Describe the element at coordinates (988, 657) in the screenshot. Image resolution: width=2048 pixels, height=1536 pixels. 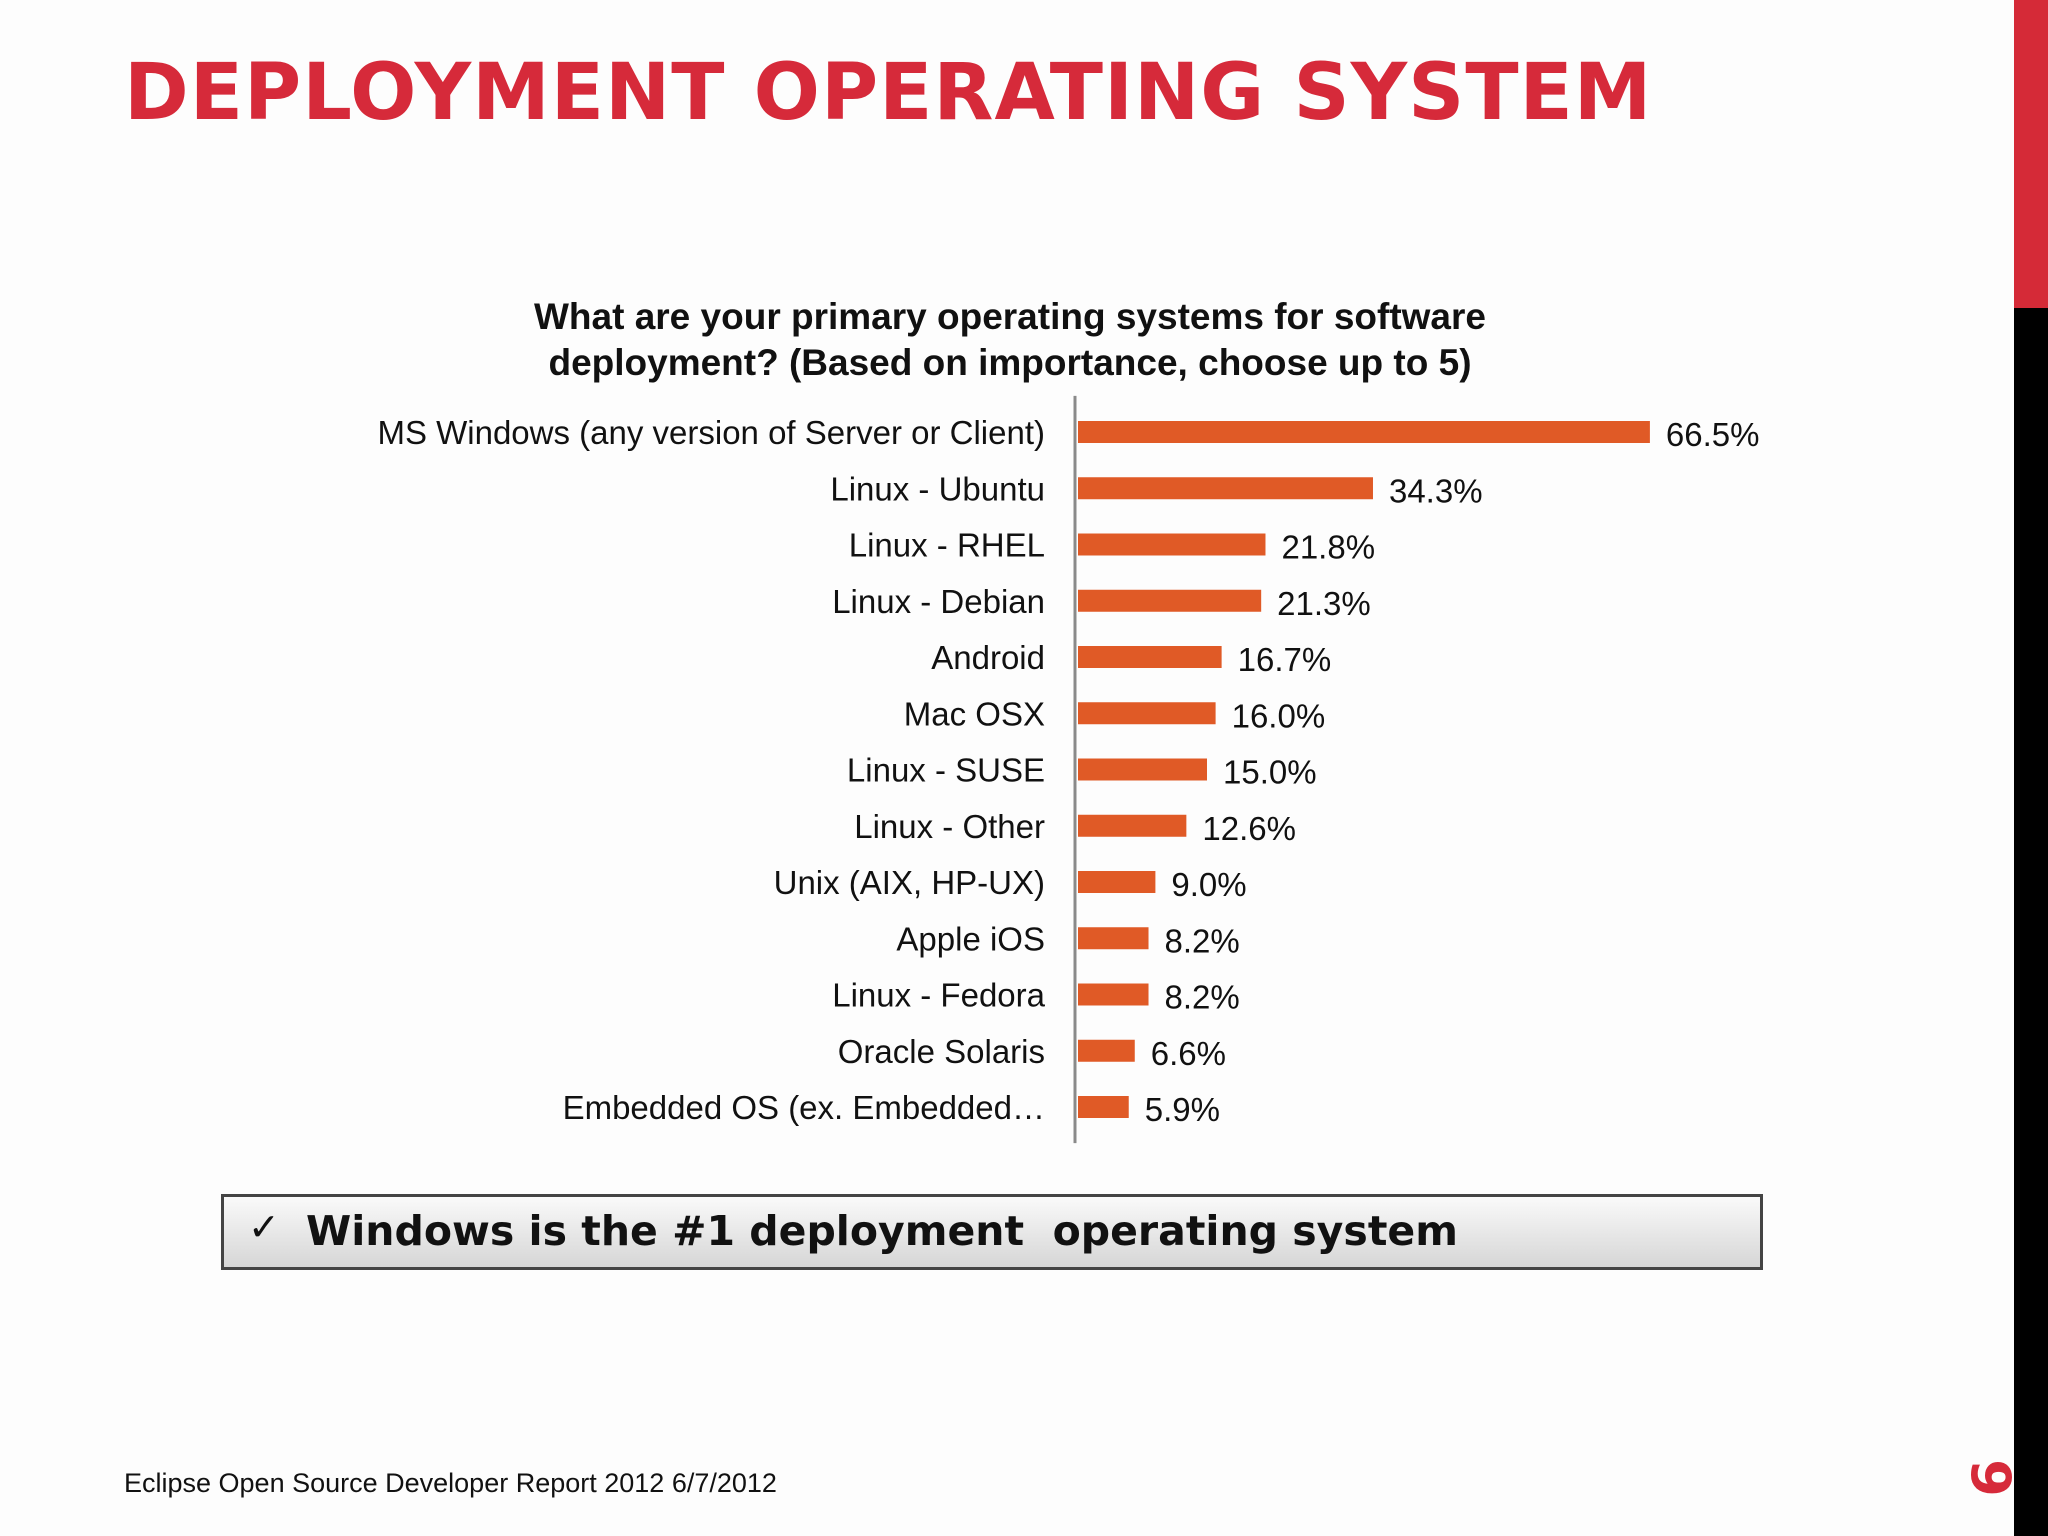
I see `category-label: Android` at that location.